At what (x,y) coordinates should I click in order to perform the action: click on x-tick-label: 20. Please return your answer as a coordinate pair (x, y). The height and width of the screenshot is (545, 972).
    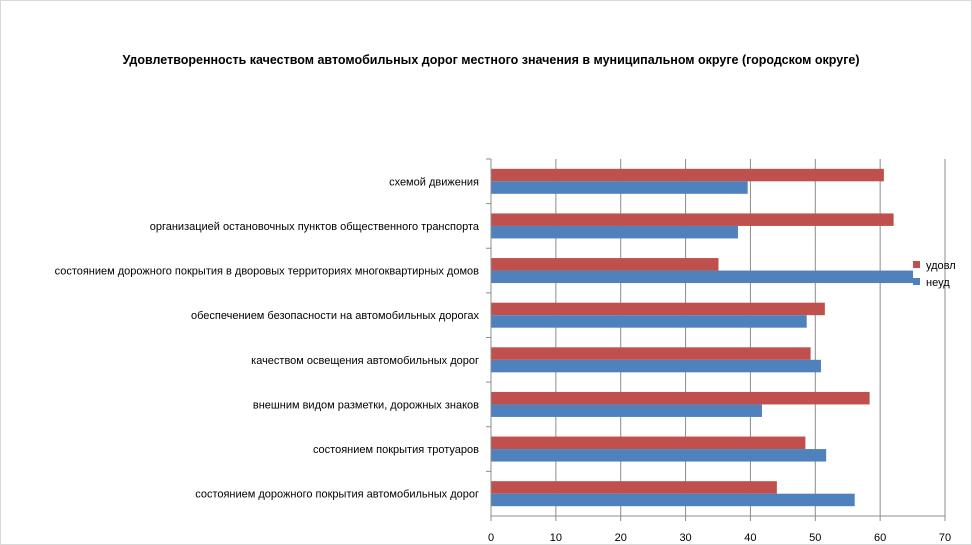
    Looking at the image, I should click on (621, 538).